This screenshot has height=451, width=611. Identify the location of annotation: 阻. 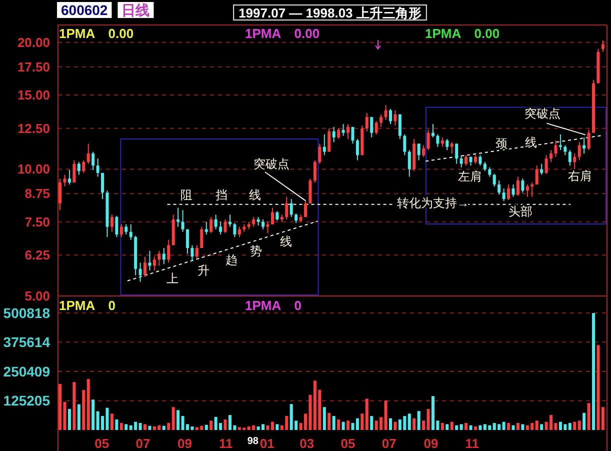
(186, 195).